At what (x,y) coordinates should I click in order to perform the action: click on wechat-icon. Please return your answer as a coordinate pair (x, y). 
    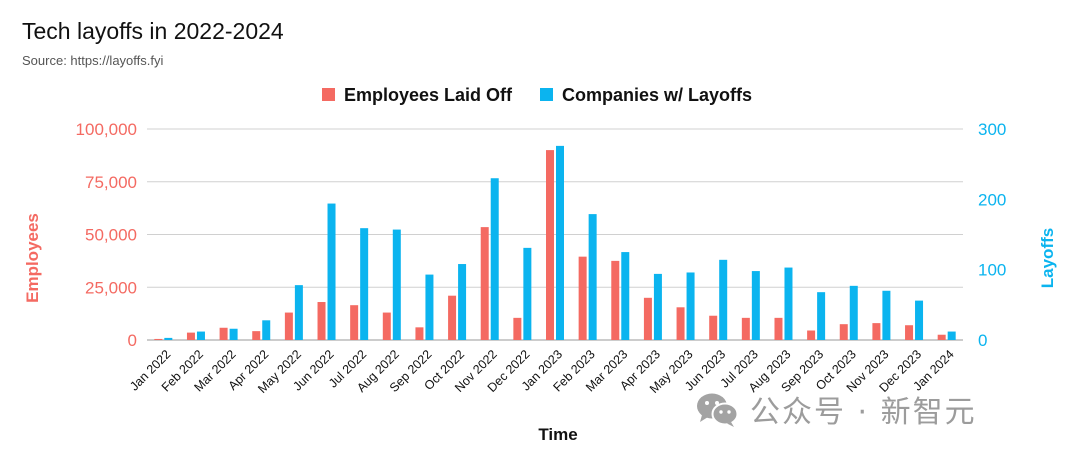
    Looking at the image, I should click on (718, 410).